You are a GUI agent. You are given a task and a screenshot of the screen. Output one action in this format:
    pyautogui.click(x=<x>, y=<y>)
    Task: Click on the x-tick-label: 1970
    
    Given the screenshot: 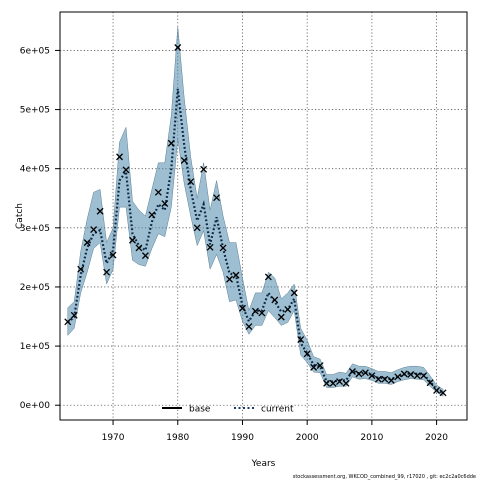 What is the action you would take?
    pyautogui.click(x=113, y=438)
    